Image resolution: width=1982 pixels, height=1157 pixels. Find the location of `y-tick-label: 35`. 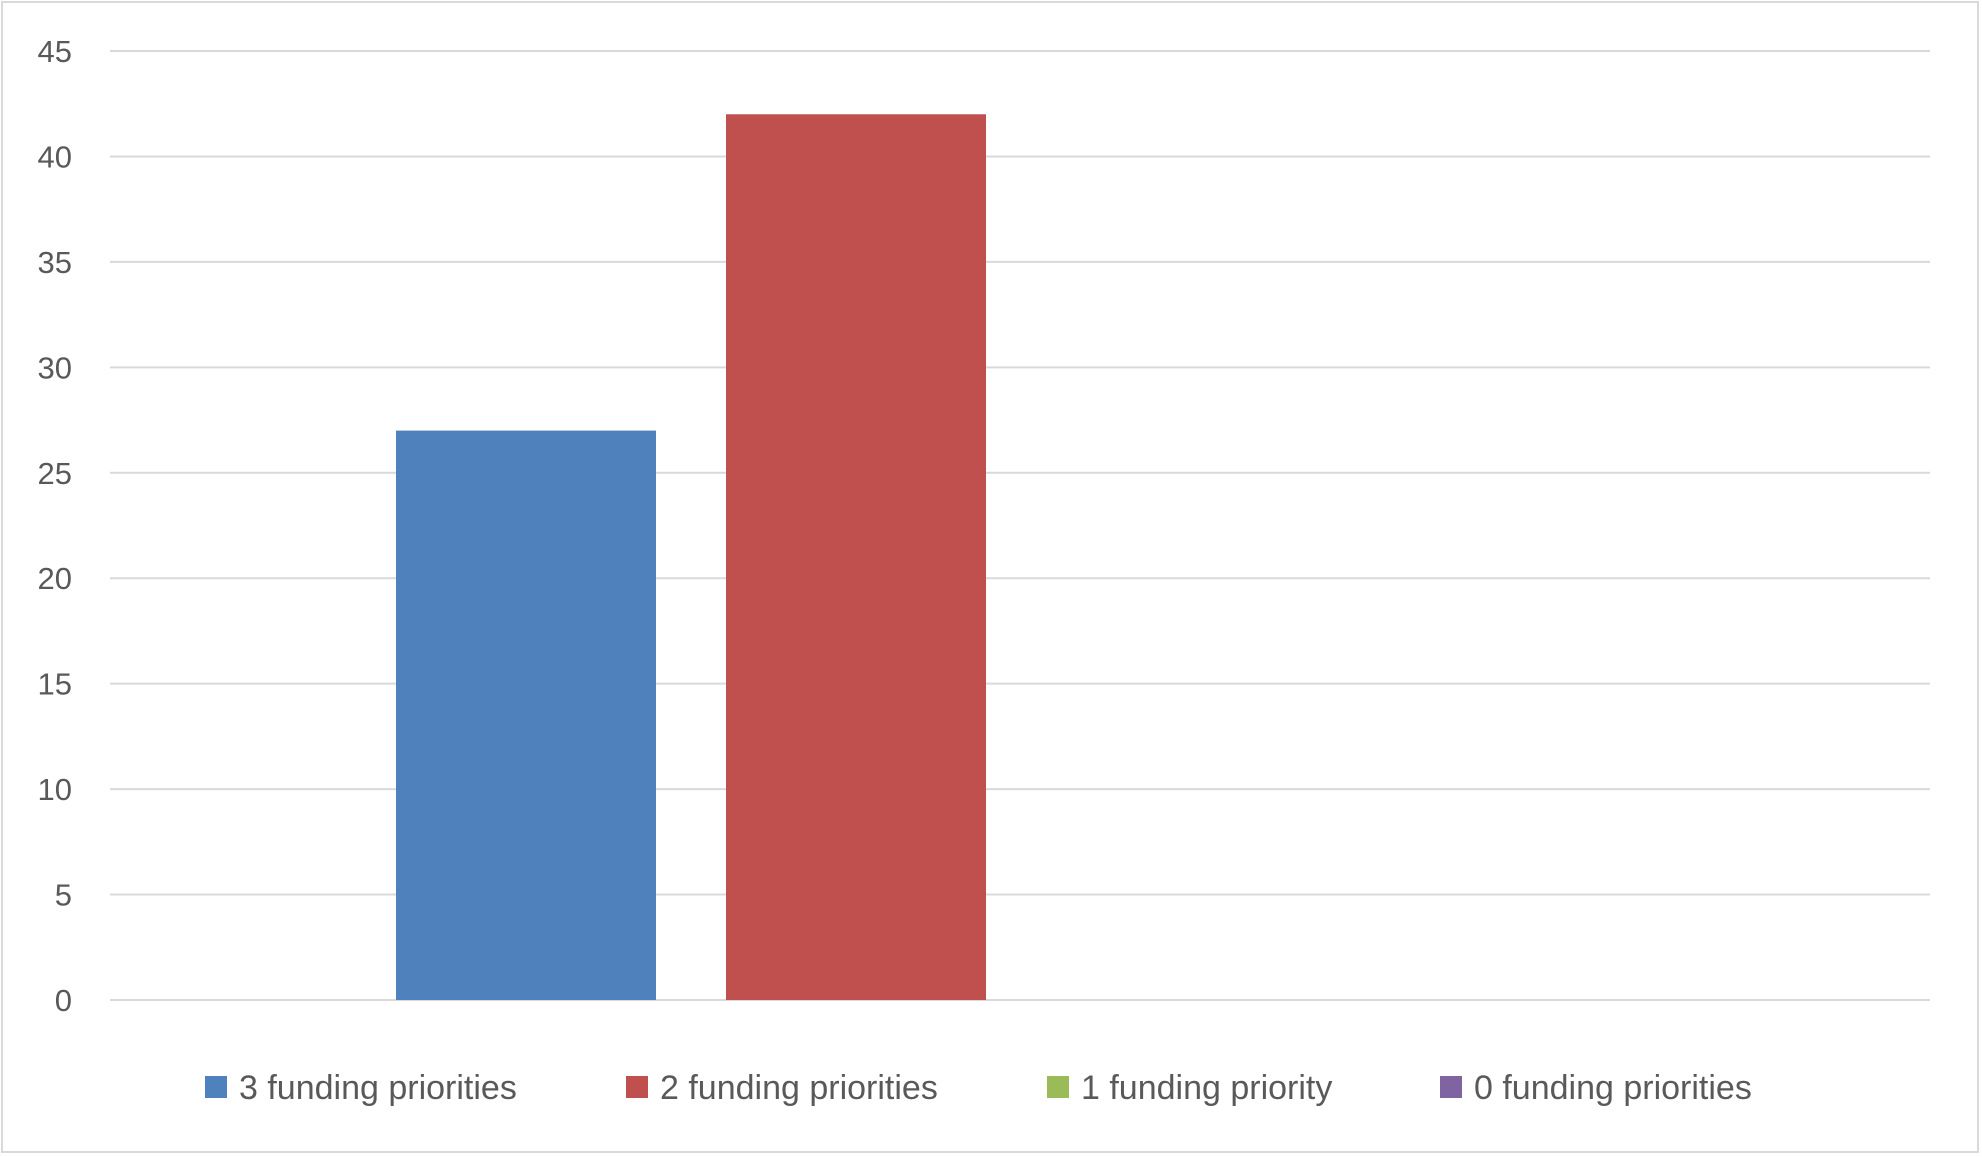

y-tick-label: 35 is located at coordinates (55, 262).